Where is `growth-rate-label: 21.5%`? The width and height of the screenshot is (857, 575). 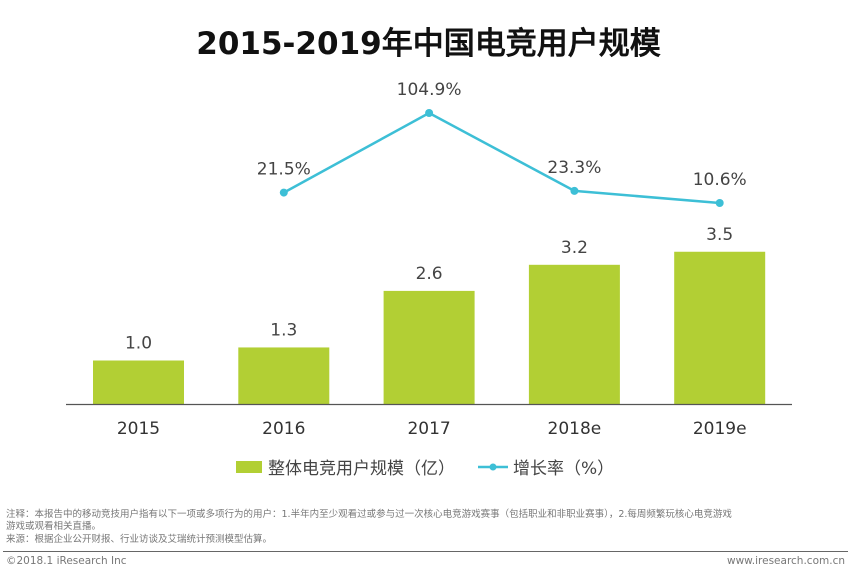
growth-rate-label: 21.5% is located at coordinates (284, 170).